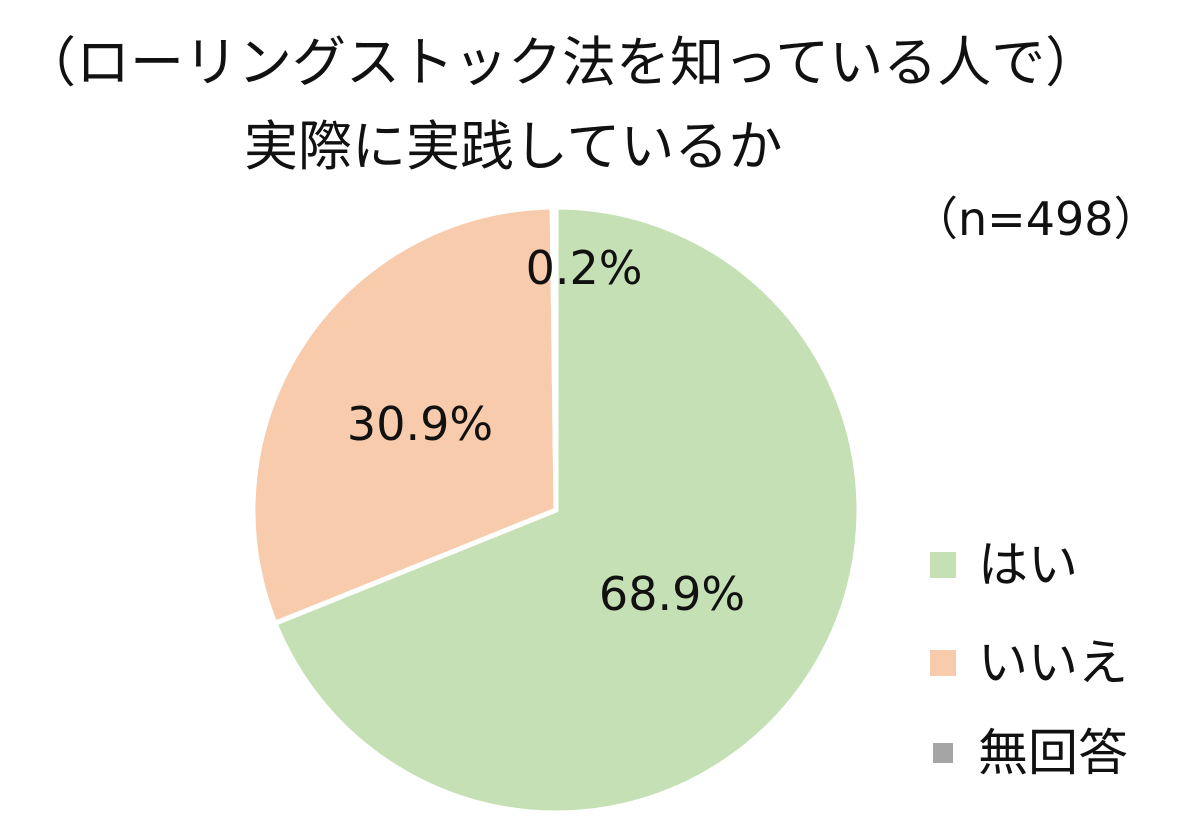  I want to click on chart-title-line-1: （ローリングストック法を知っている人で）, so click(561, 62).